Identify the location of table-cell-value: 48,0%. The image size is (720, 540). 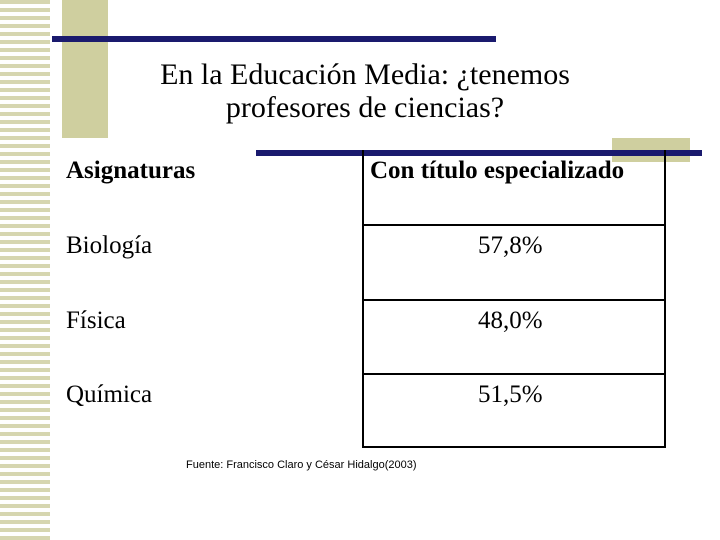
(510, 320).